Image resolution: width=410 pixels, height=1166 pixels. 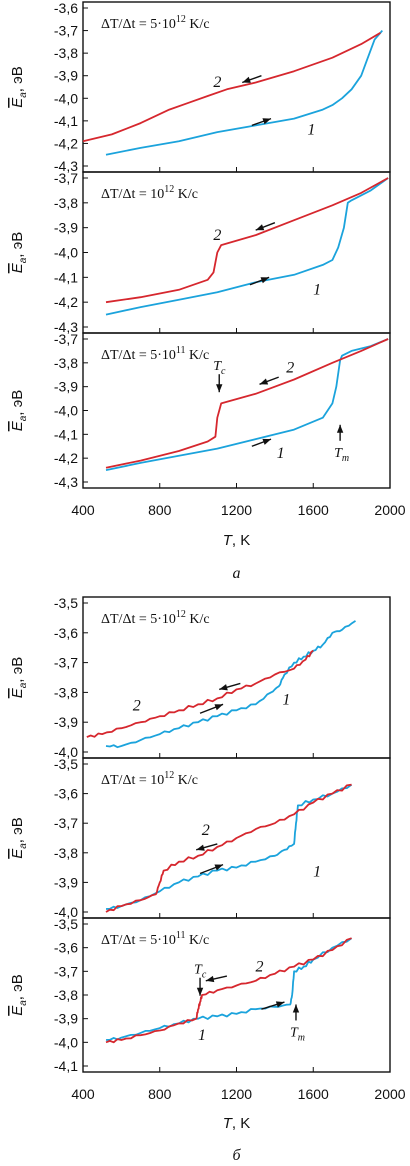 I want to click on x-tick-label: 800, so click(x=160, y=510).